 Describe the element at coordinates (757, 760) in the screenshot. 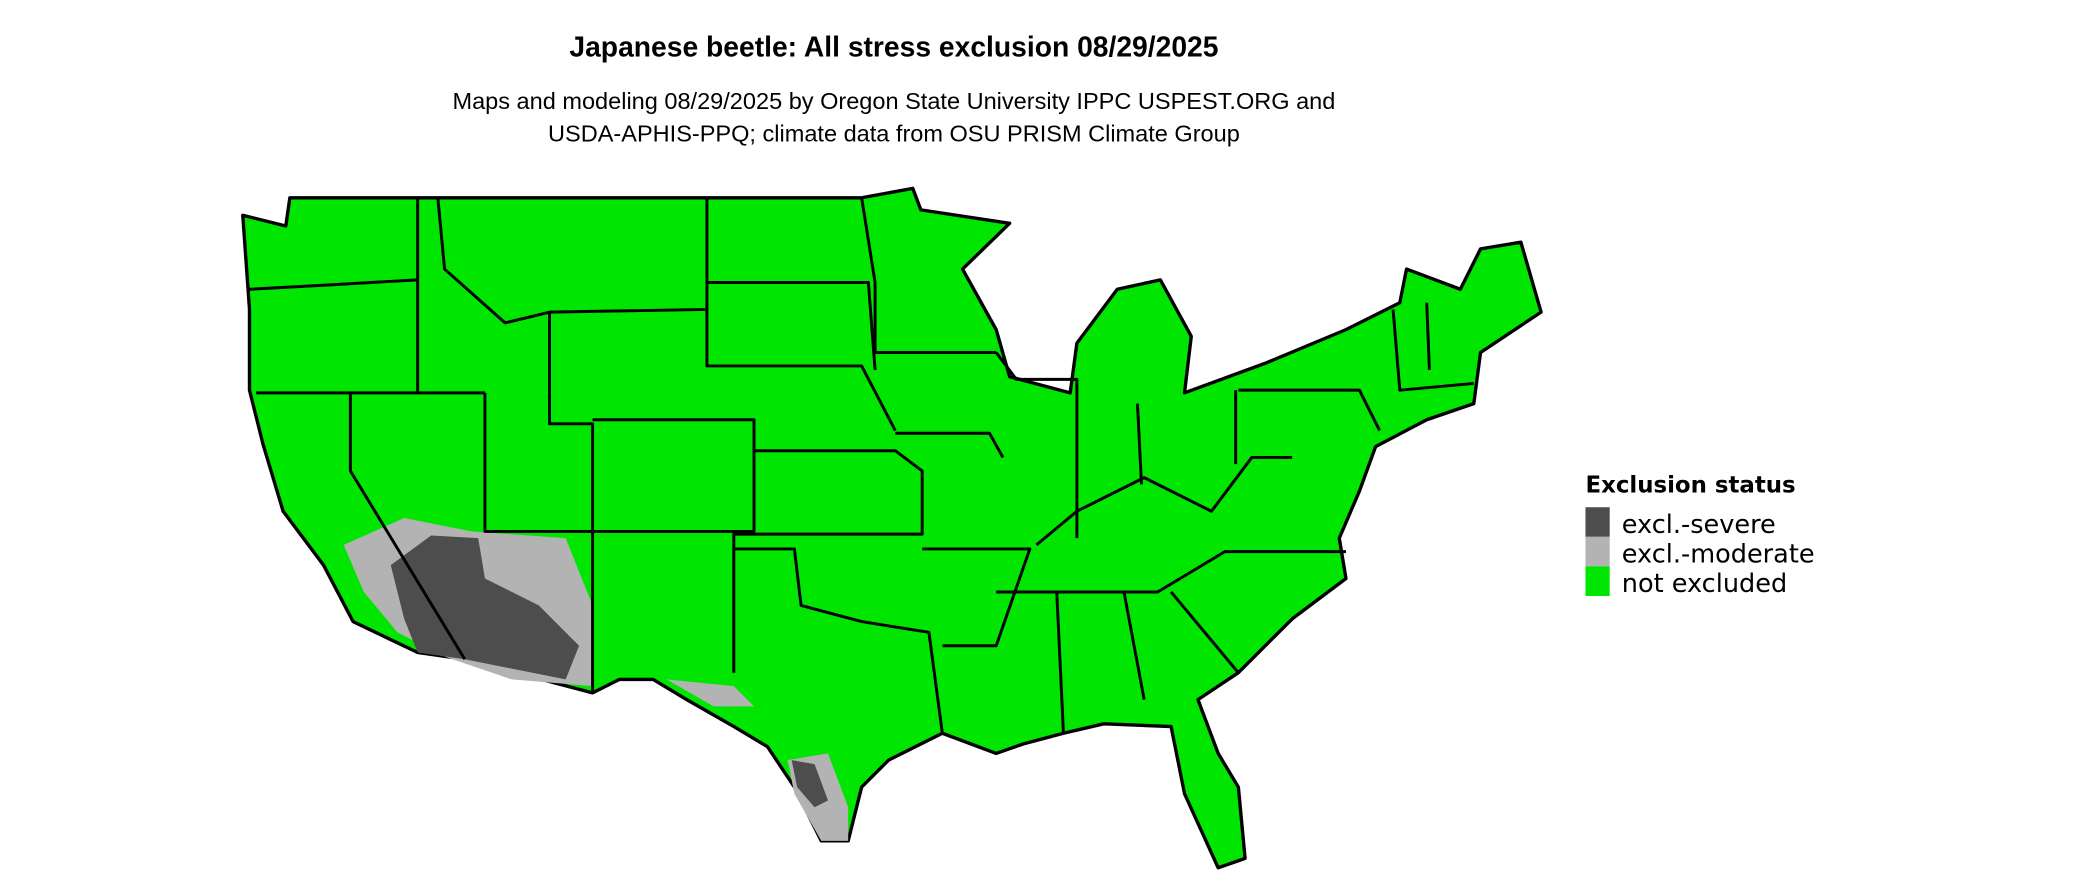

I see `excl-moderate-texas` at that location.